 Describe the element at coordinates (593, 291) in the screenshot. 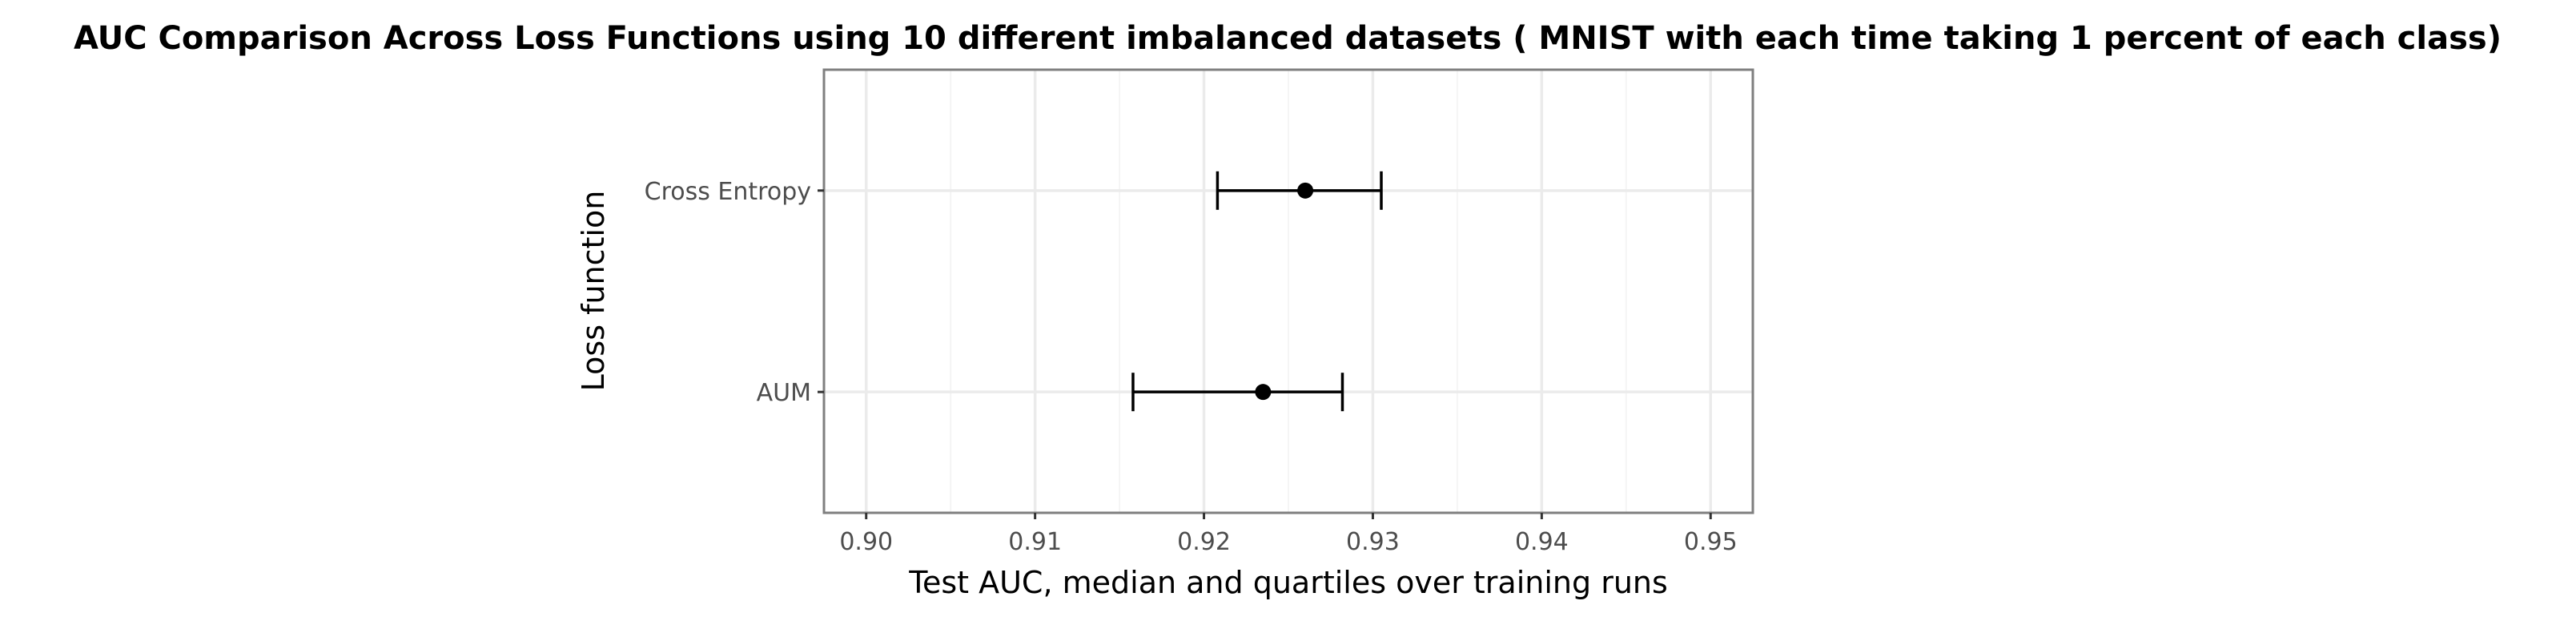

I see `y-axis-title: Loss function` at that location.